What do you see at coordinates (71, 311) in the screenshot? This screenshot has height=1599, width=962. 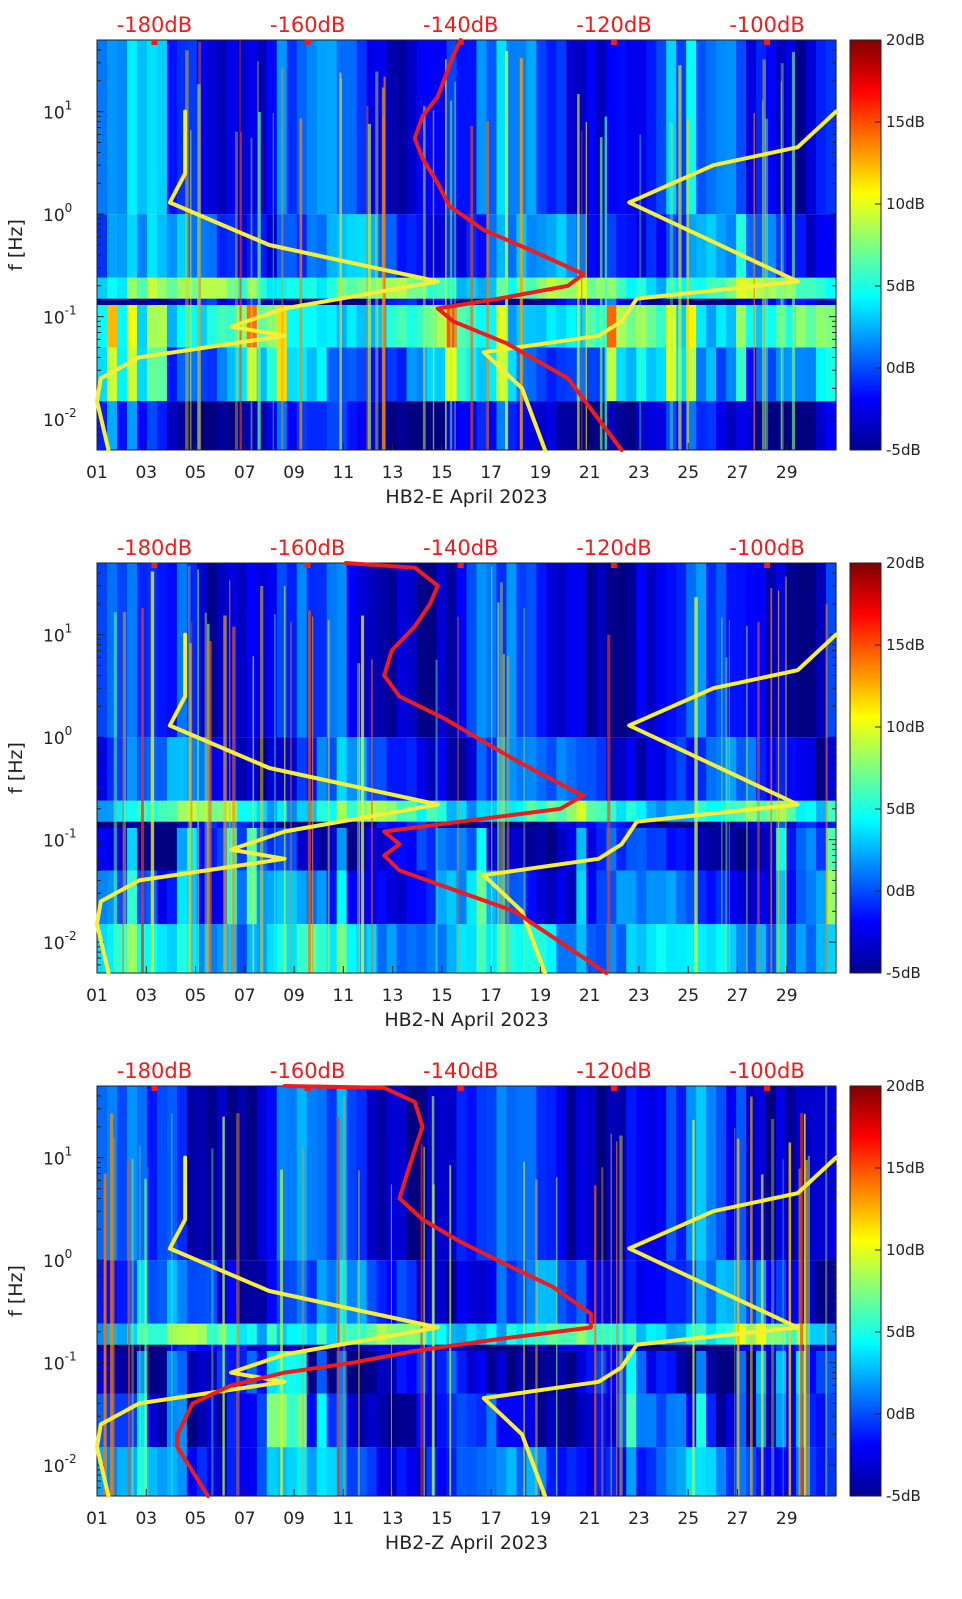 I see `y-tick-exponent: -1` at bounding box center [71, 311].